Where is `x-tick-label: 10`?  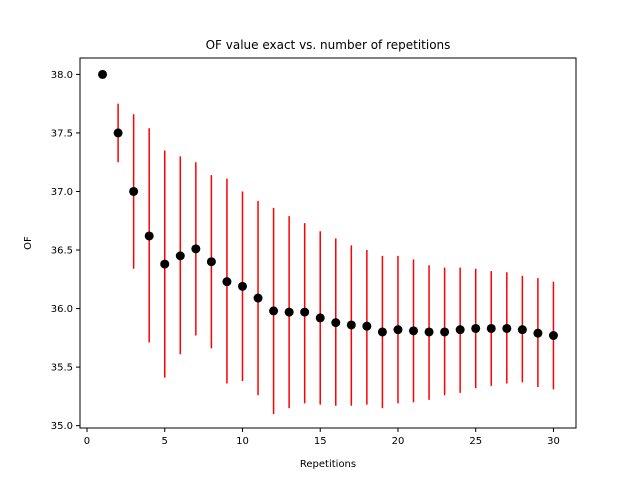 x-tick-label: 10 is located at coordinates (242, 441).